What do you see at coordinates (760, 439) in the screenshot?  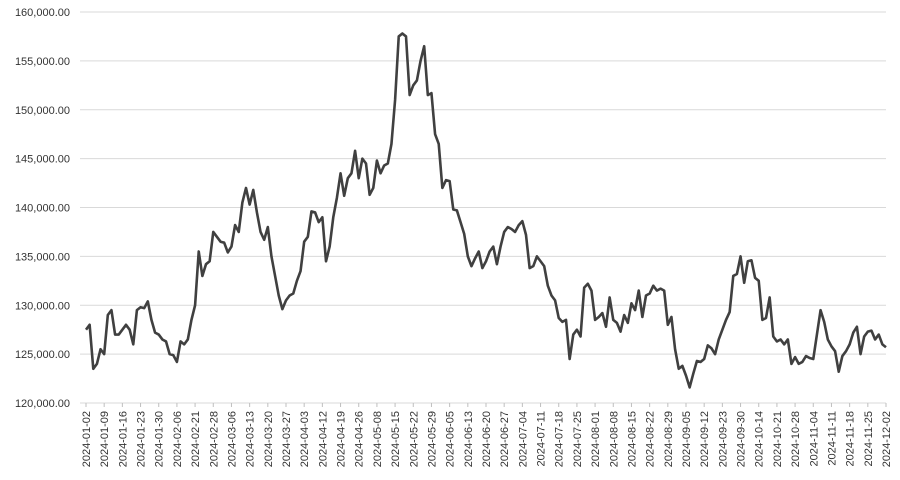 I see `x-tick-label: 2024-10-14` at bounding box center [760, 439].